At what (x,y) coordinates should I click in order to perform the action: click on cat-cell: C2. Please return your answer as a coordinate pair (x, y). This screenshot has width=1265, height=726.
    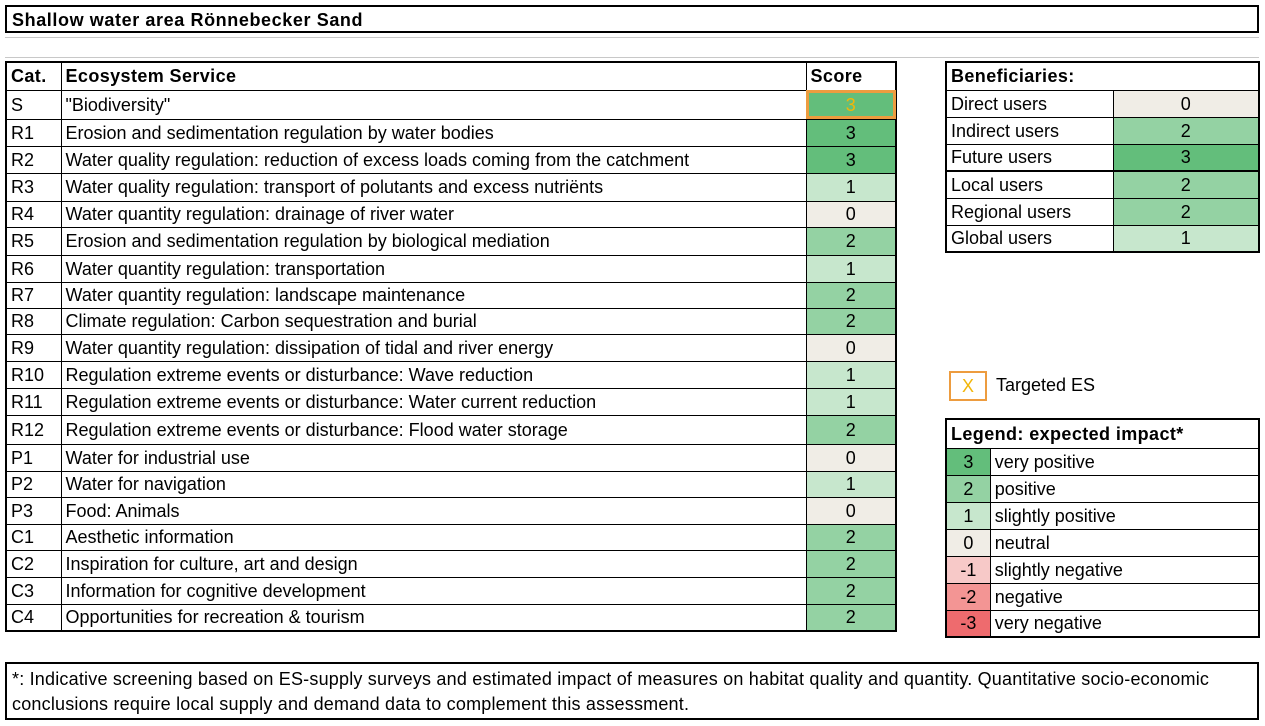
    Looking at the image, I should click on (33, 563).